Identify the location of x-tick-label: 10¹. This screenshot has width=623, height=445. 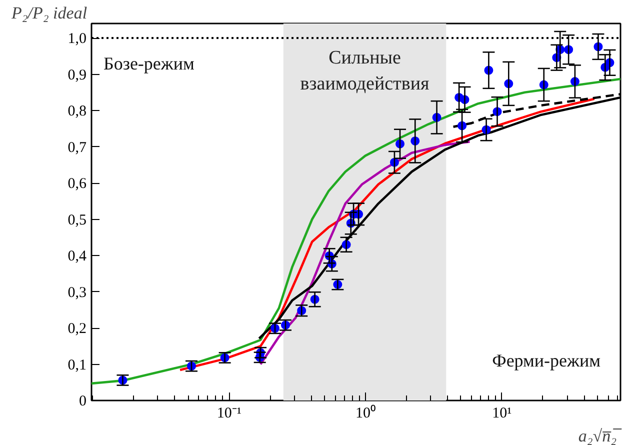
(502, 414).